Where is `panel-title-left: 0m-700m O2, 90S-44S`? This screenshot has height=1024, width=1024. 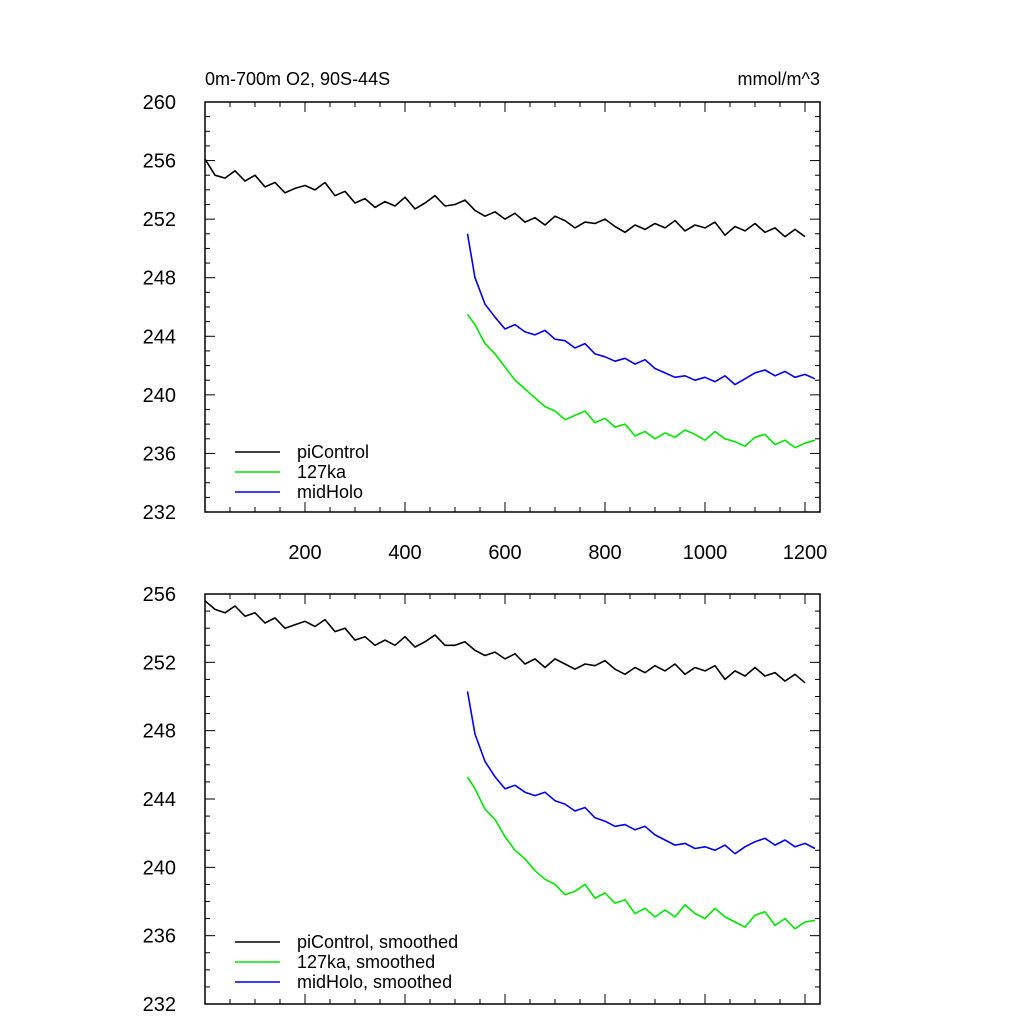
panel-title-left: 0m-700m O2, 90S-44S is located at coordinates (297, 79).